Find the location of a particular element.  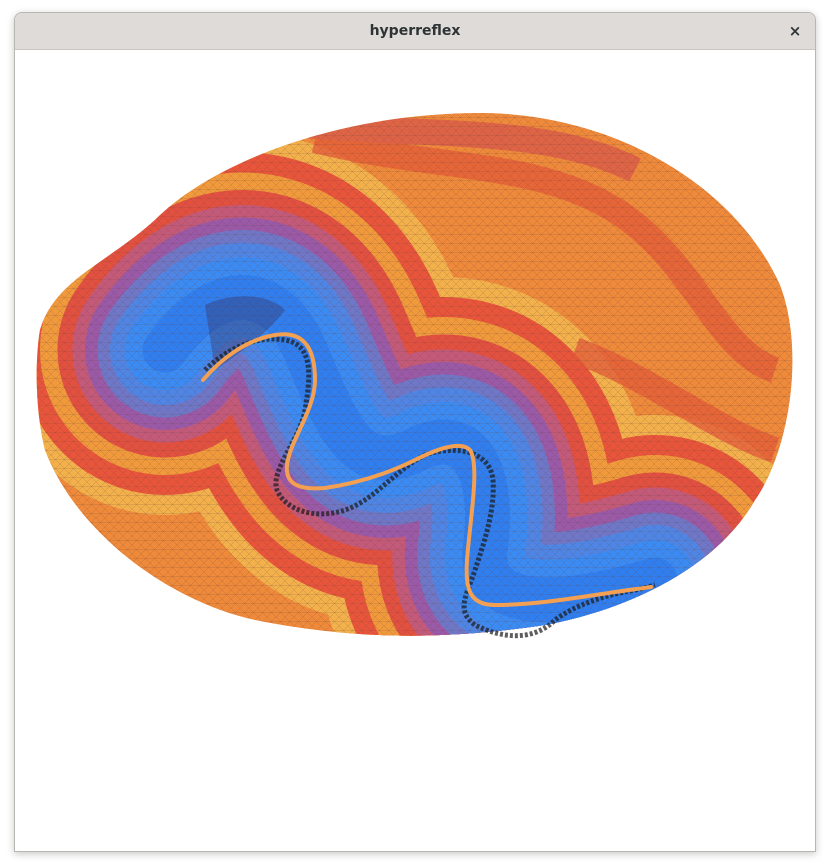

window-title: hyperreflex is located at coordinates (415, 31).